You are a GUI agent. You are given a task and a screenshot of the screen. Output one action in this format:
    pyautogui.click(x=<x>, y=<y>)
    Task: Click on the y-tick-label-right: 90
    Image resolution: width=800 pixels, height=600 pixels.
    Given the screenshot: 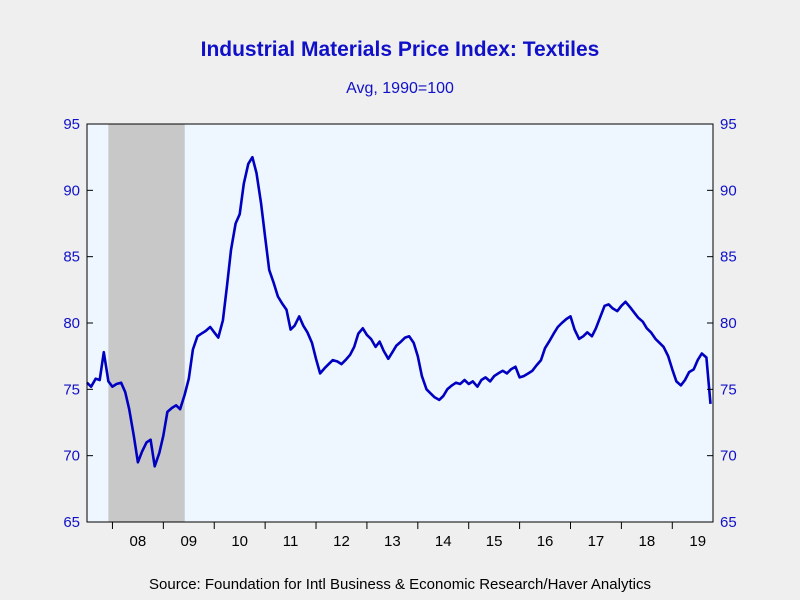 What is the action you would take?
    pyautogui.click(x=728, y=190)
    